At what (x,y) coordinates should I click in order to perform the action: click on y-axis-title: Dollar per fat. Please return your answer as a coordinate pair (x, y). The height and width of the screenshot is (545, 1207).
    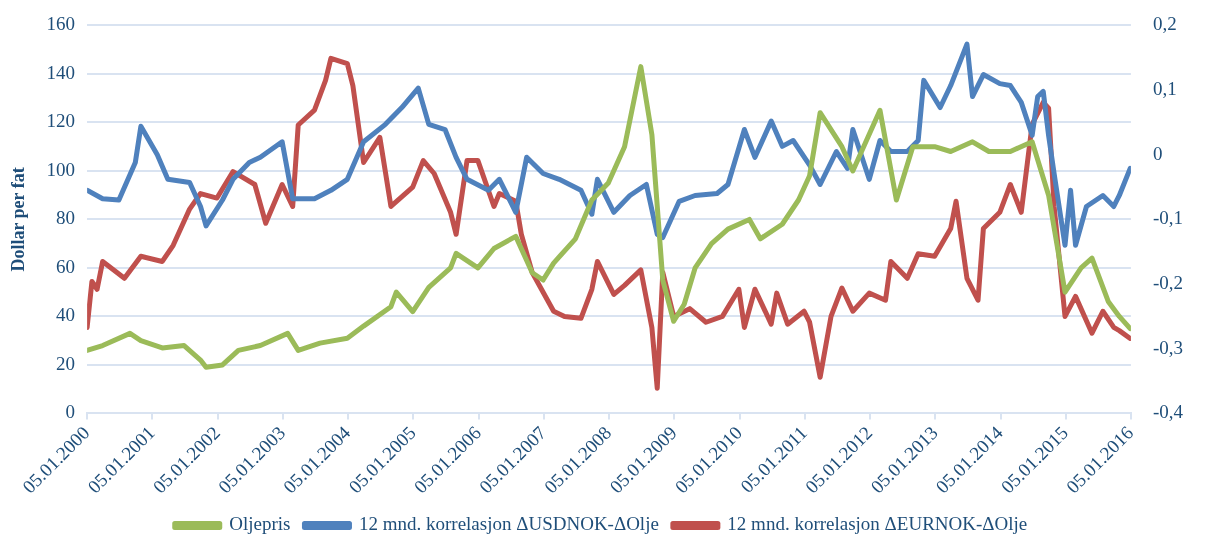
    Looking at the image, I should click on (18, 219).